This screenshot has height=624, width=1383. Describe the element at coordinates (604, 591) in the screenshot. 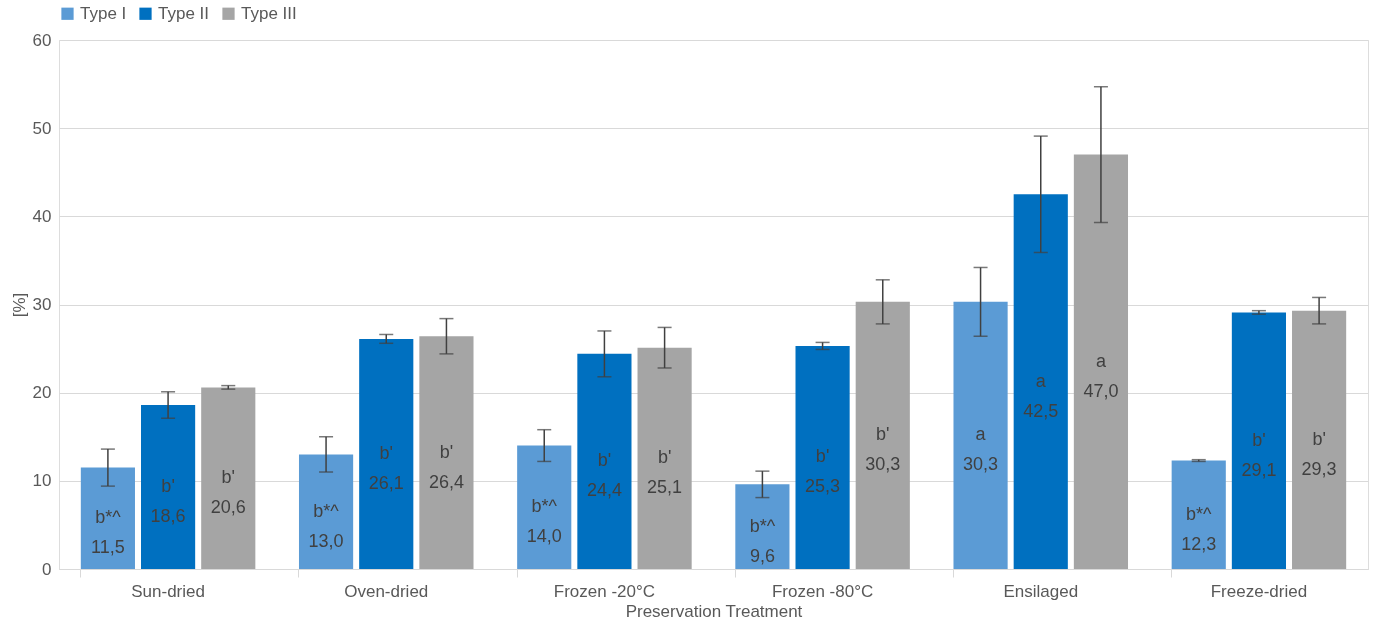

I see `x-tick-label: Frozen -20°C` at that location.